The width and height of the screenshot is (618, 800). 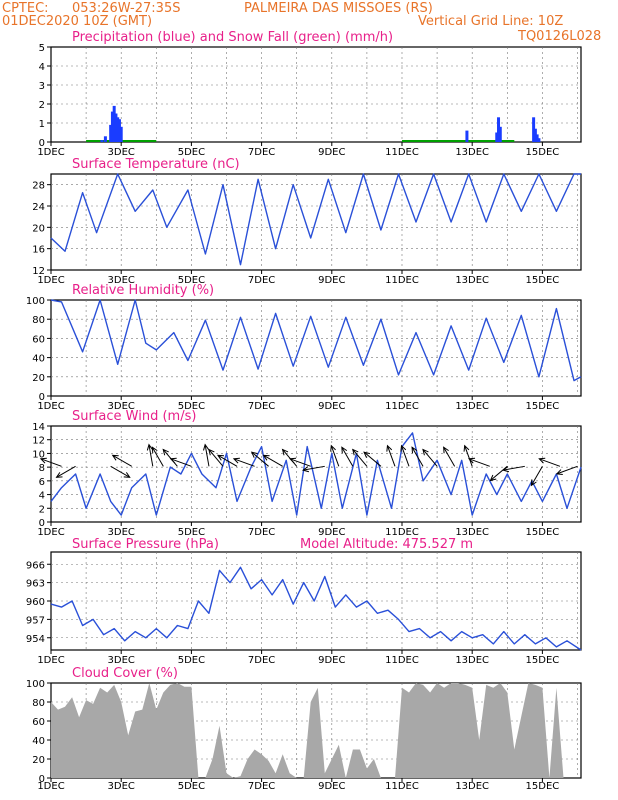 What do you see at coordinates (38, 427) in the screenshot?
I see `y-tick-label: 14` at bounding box center [38, 427].